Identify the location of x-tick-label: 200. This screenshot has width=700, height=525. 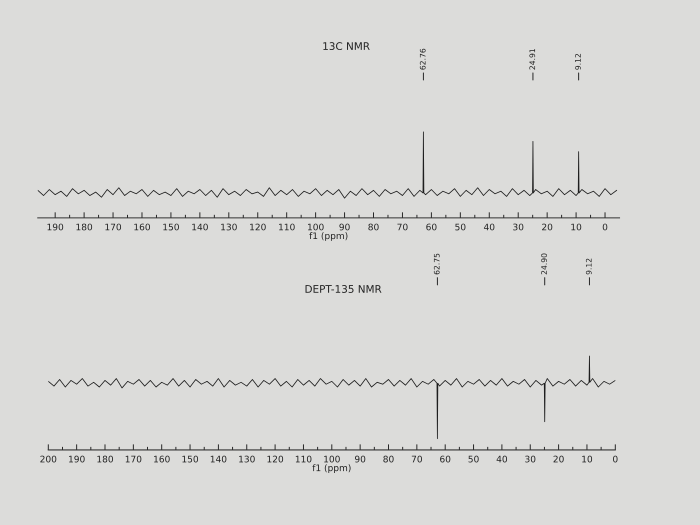
(48, 459).